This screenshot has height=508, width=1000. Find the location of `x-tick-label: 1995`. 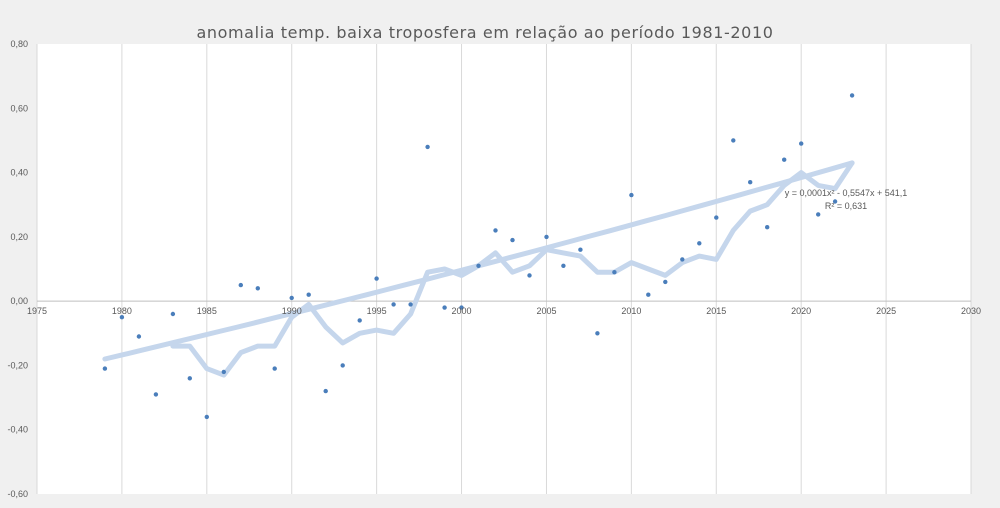

x-tick-label: 1995 is located at coordinates (377, 311).